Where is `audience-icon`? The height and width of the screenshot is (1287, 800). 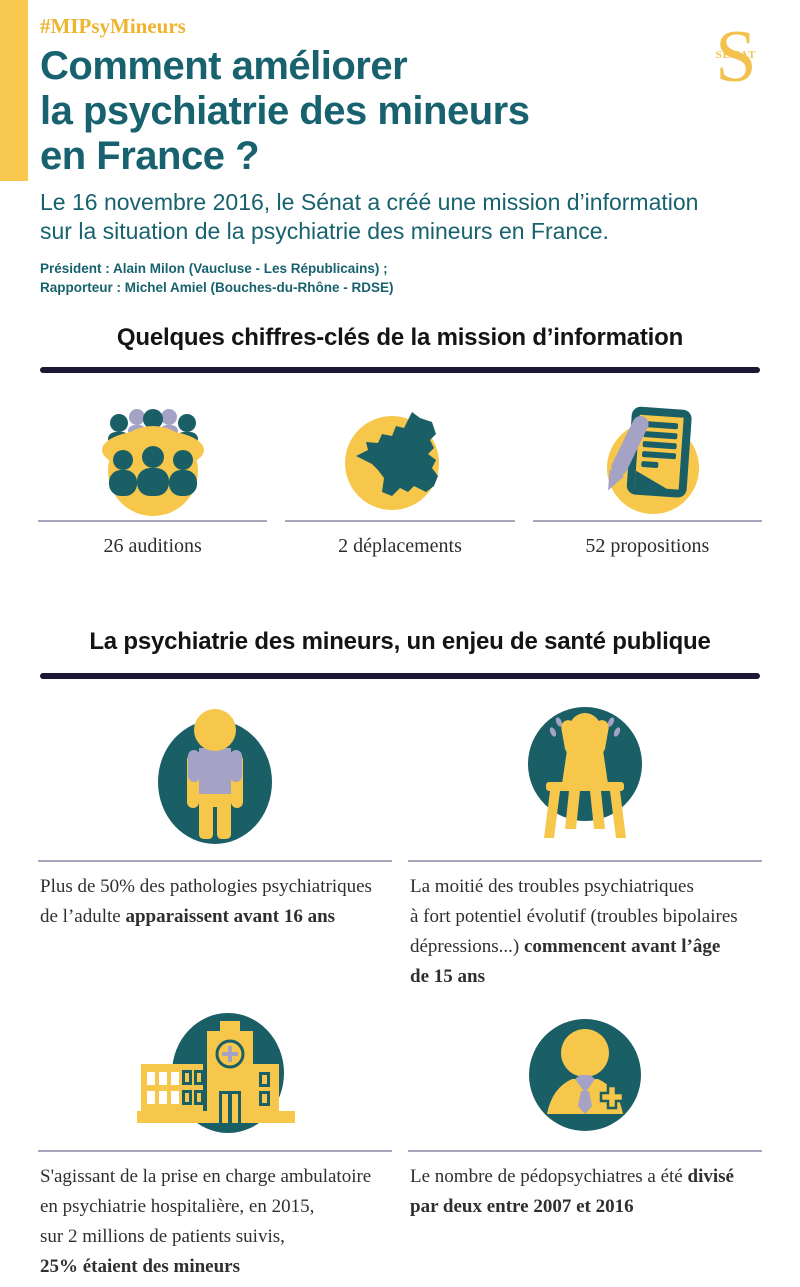
audience-icon is located at coordinates (152, 455).